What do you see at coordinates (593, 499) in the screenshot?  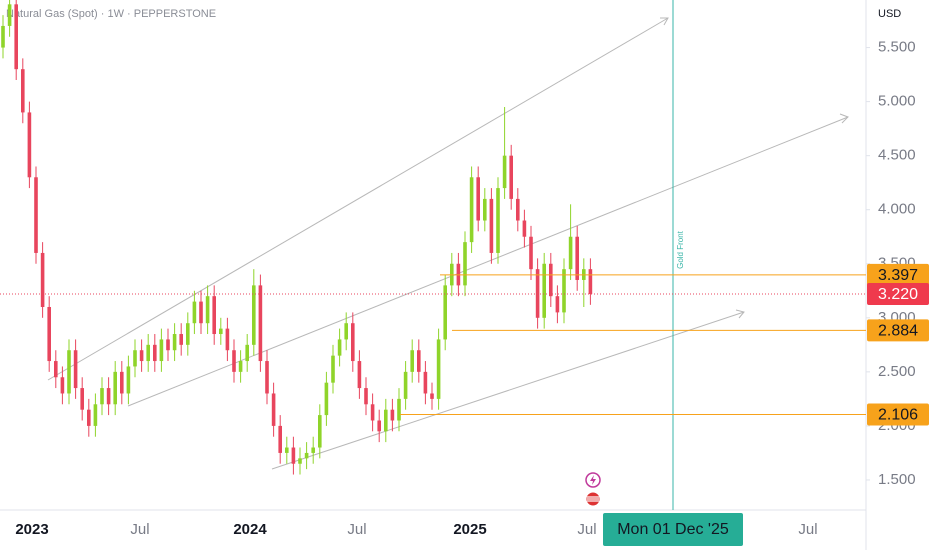 I see `flag-stripes` at bounding box center [593, 499].